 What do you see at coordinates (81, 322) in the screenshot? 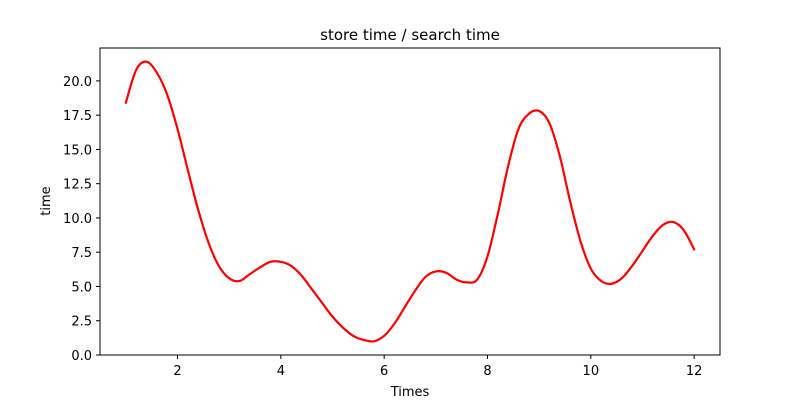
I see `y-tick-label: 2.5` at bounding box center [81, 322].